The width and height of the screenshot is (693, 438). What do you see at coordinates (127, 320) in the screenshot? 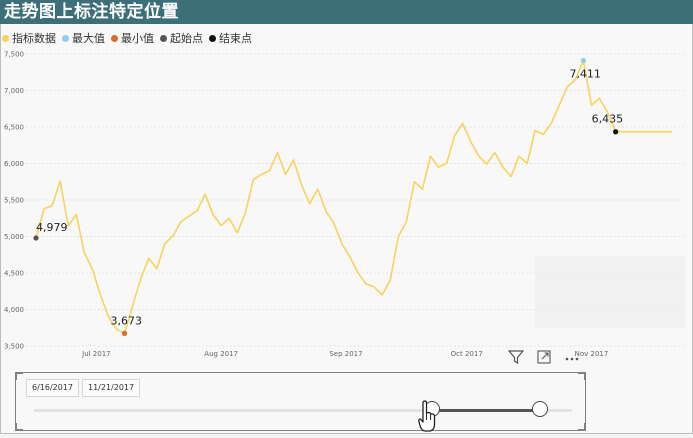
I see `min-data-label: 3,673` at bounding box center [127, 320].